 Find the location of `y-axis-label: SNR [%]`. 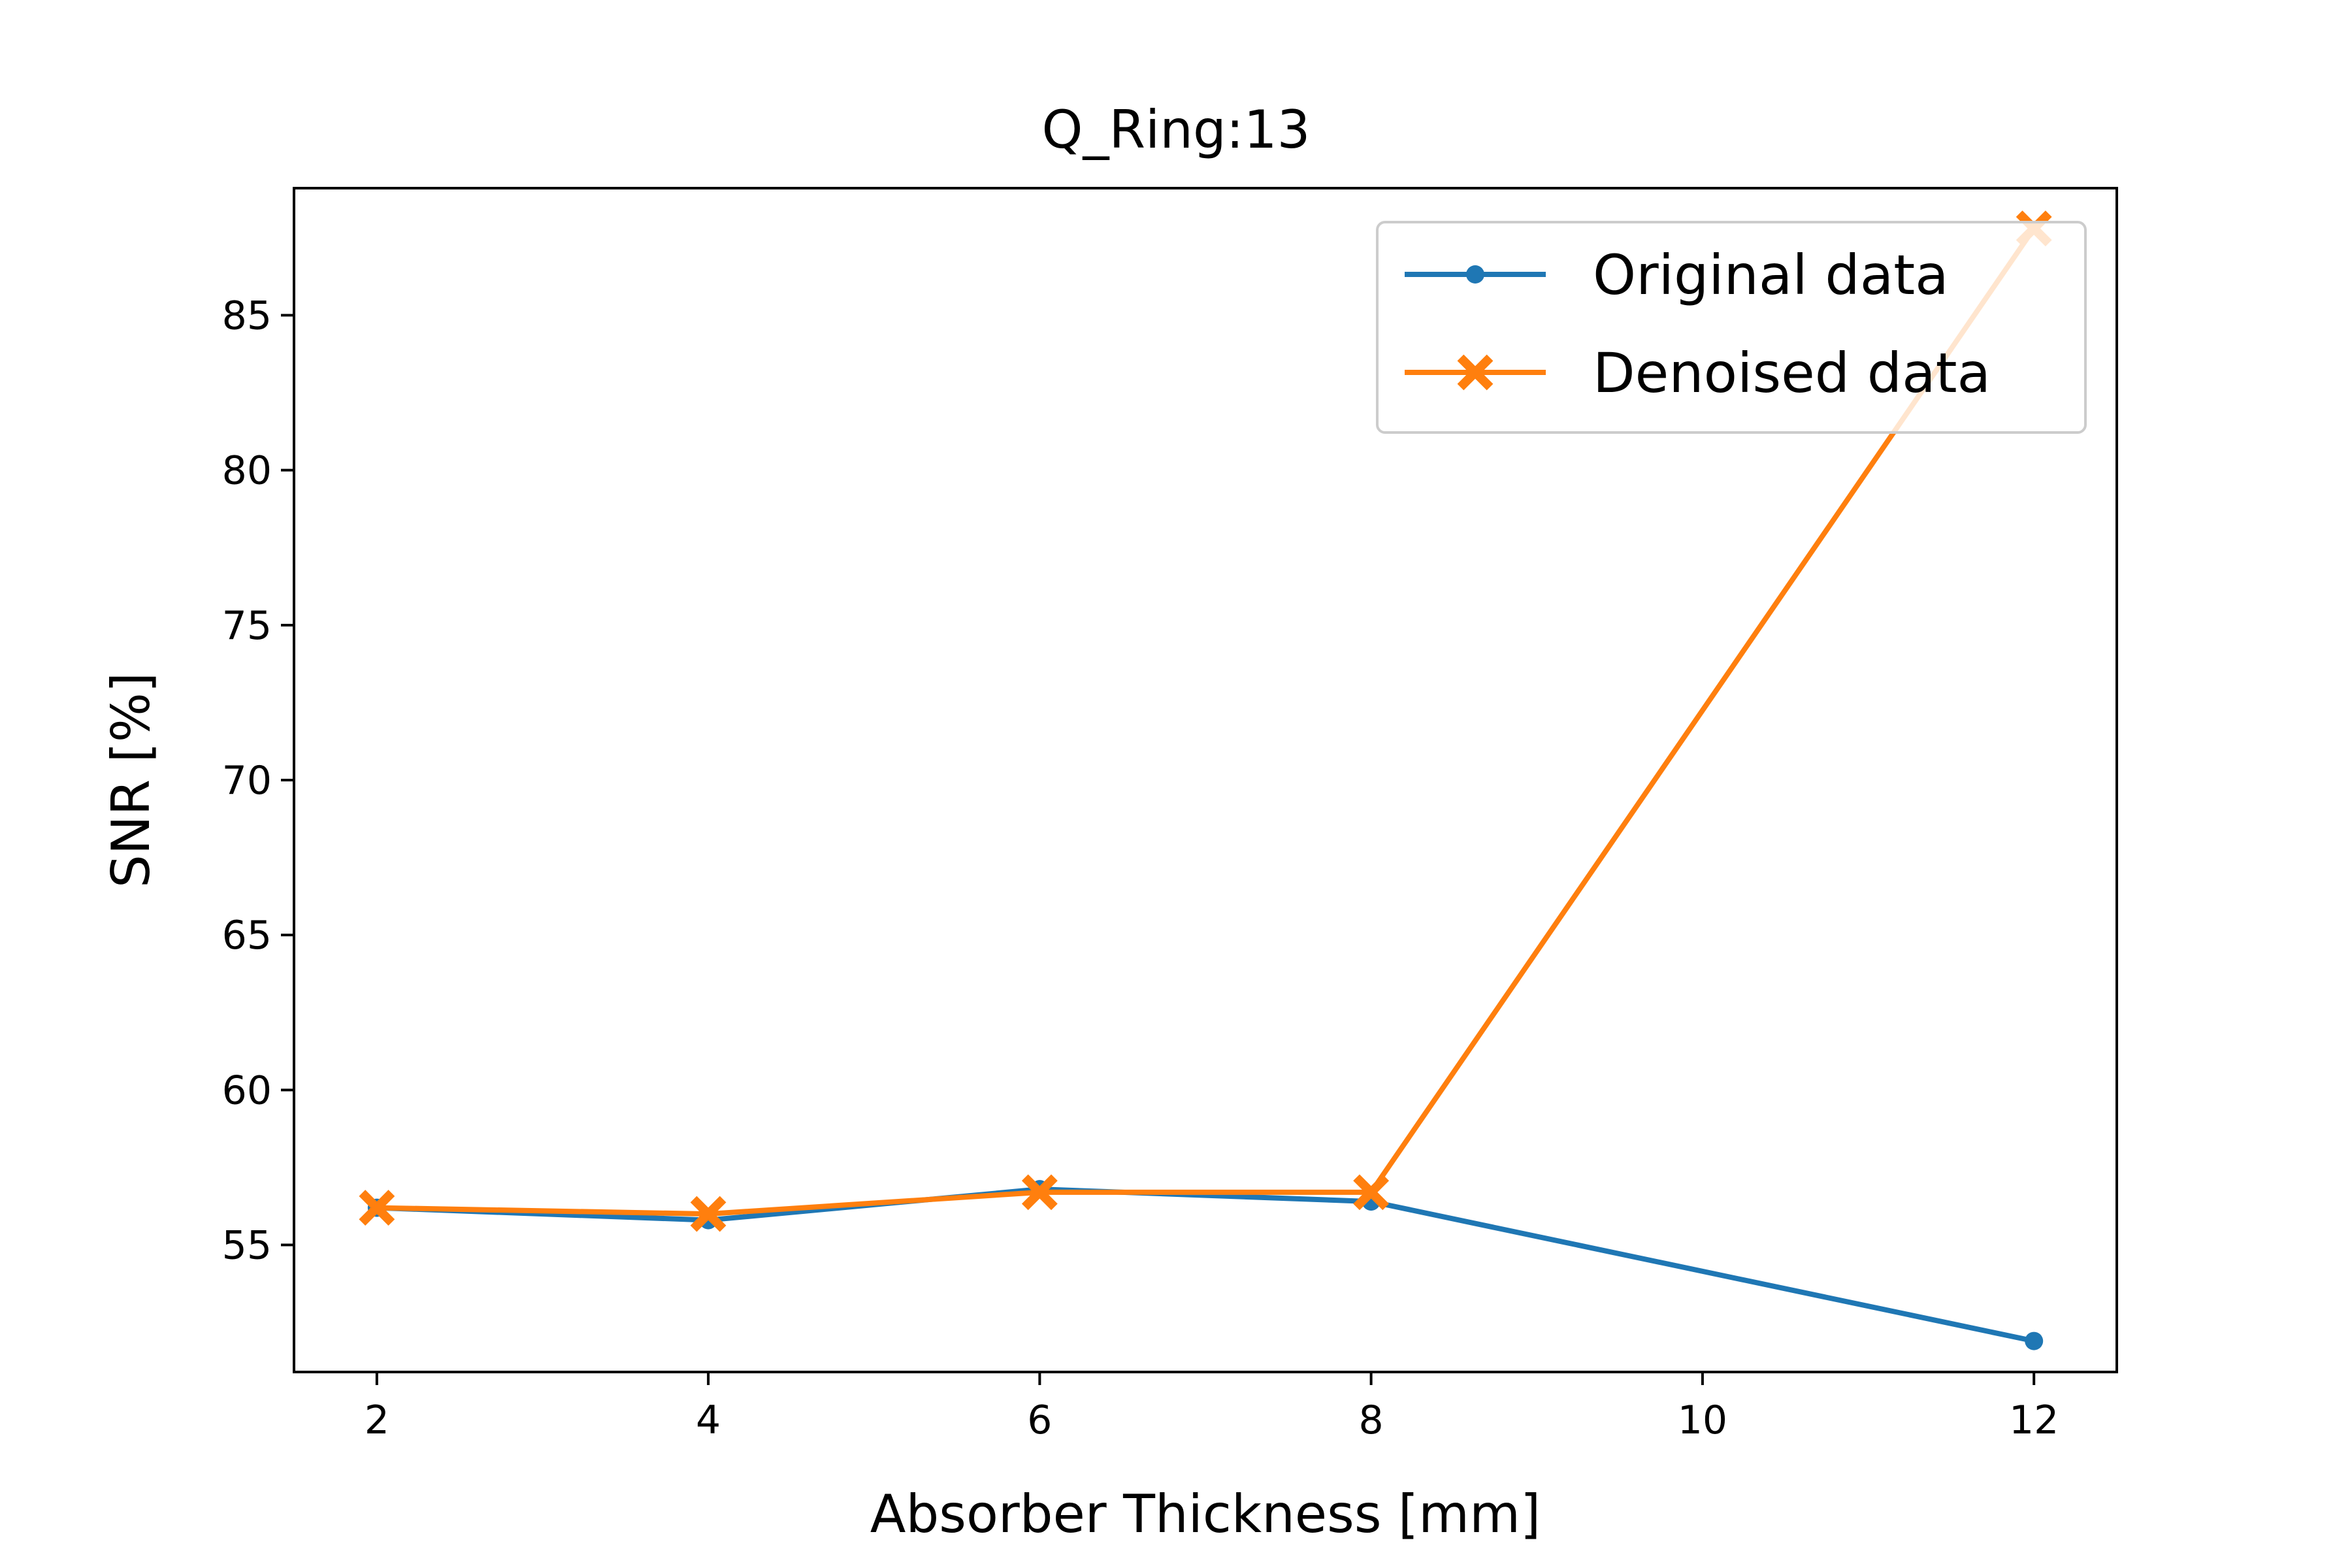

y-axis-label: SNR [%] is located at coordinates (131, 780).